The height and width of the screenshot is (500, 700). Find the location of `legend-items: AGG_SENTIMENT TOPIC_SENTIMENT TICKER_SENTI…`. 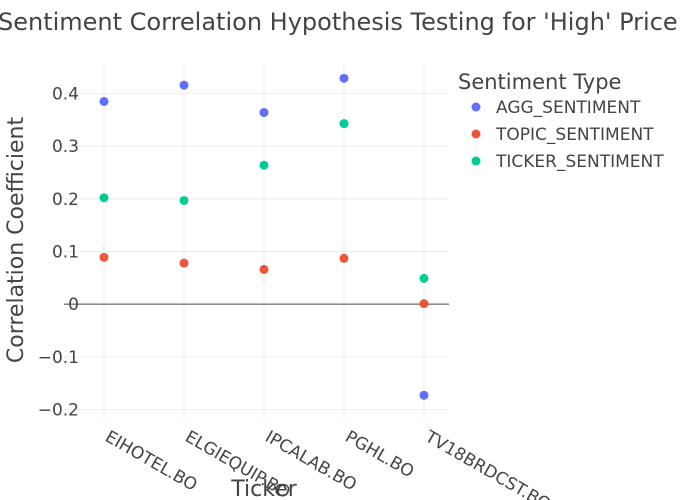

legend-items: AGG_SENTIMENT TOPIC_SENTIMENT TICKER_SENTI… is located at coordinates (567, 135).